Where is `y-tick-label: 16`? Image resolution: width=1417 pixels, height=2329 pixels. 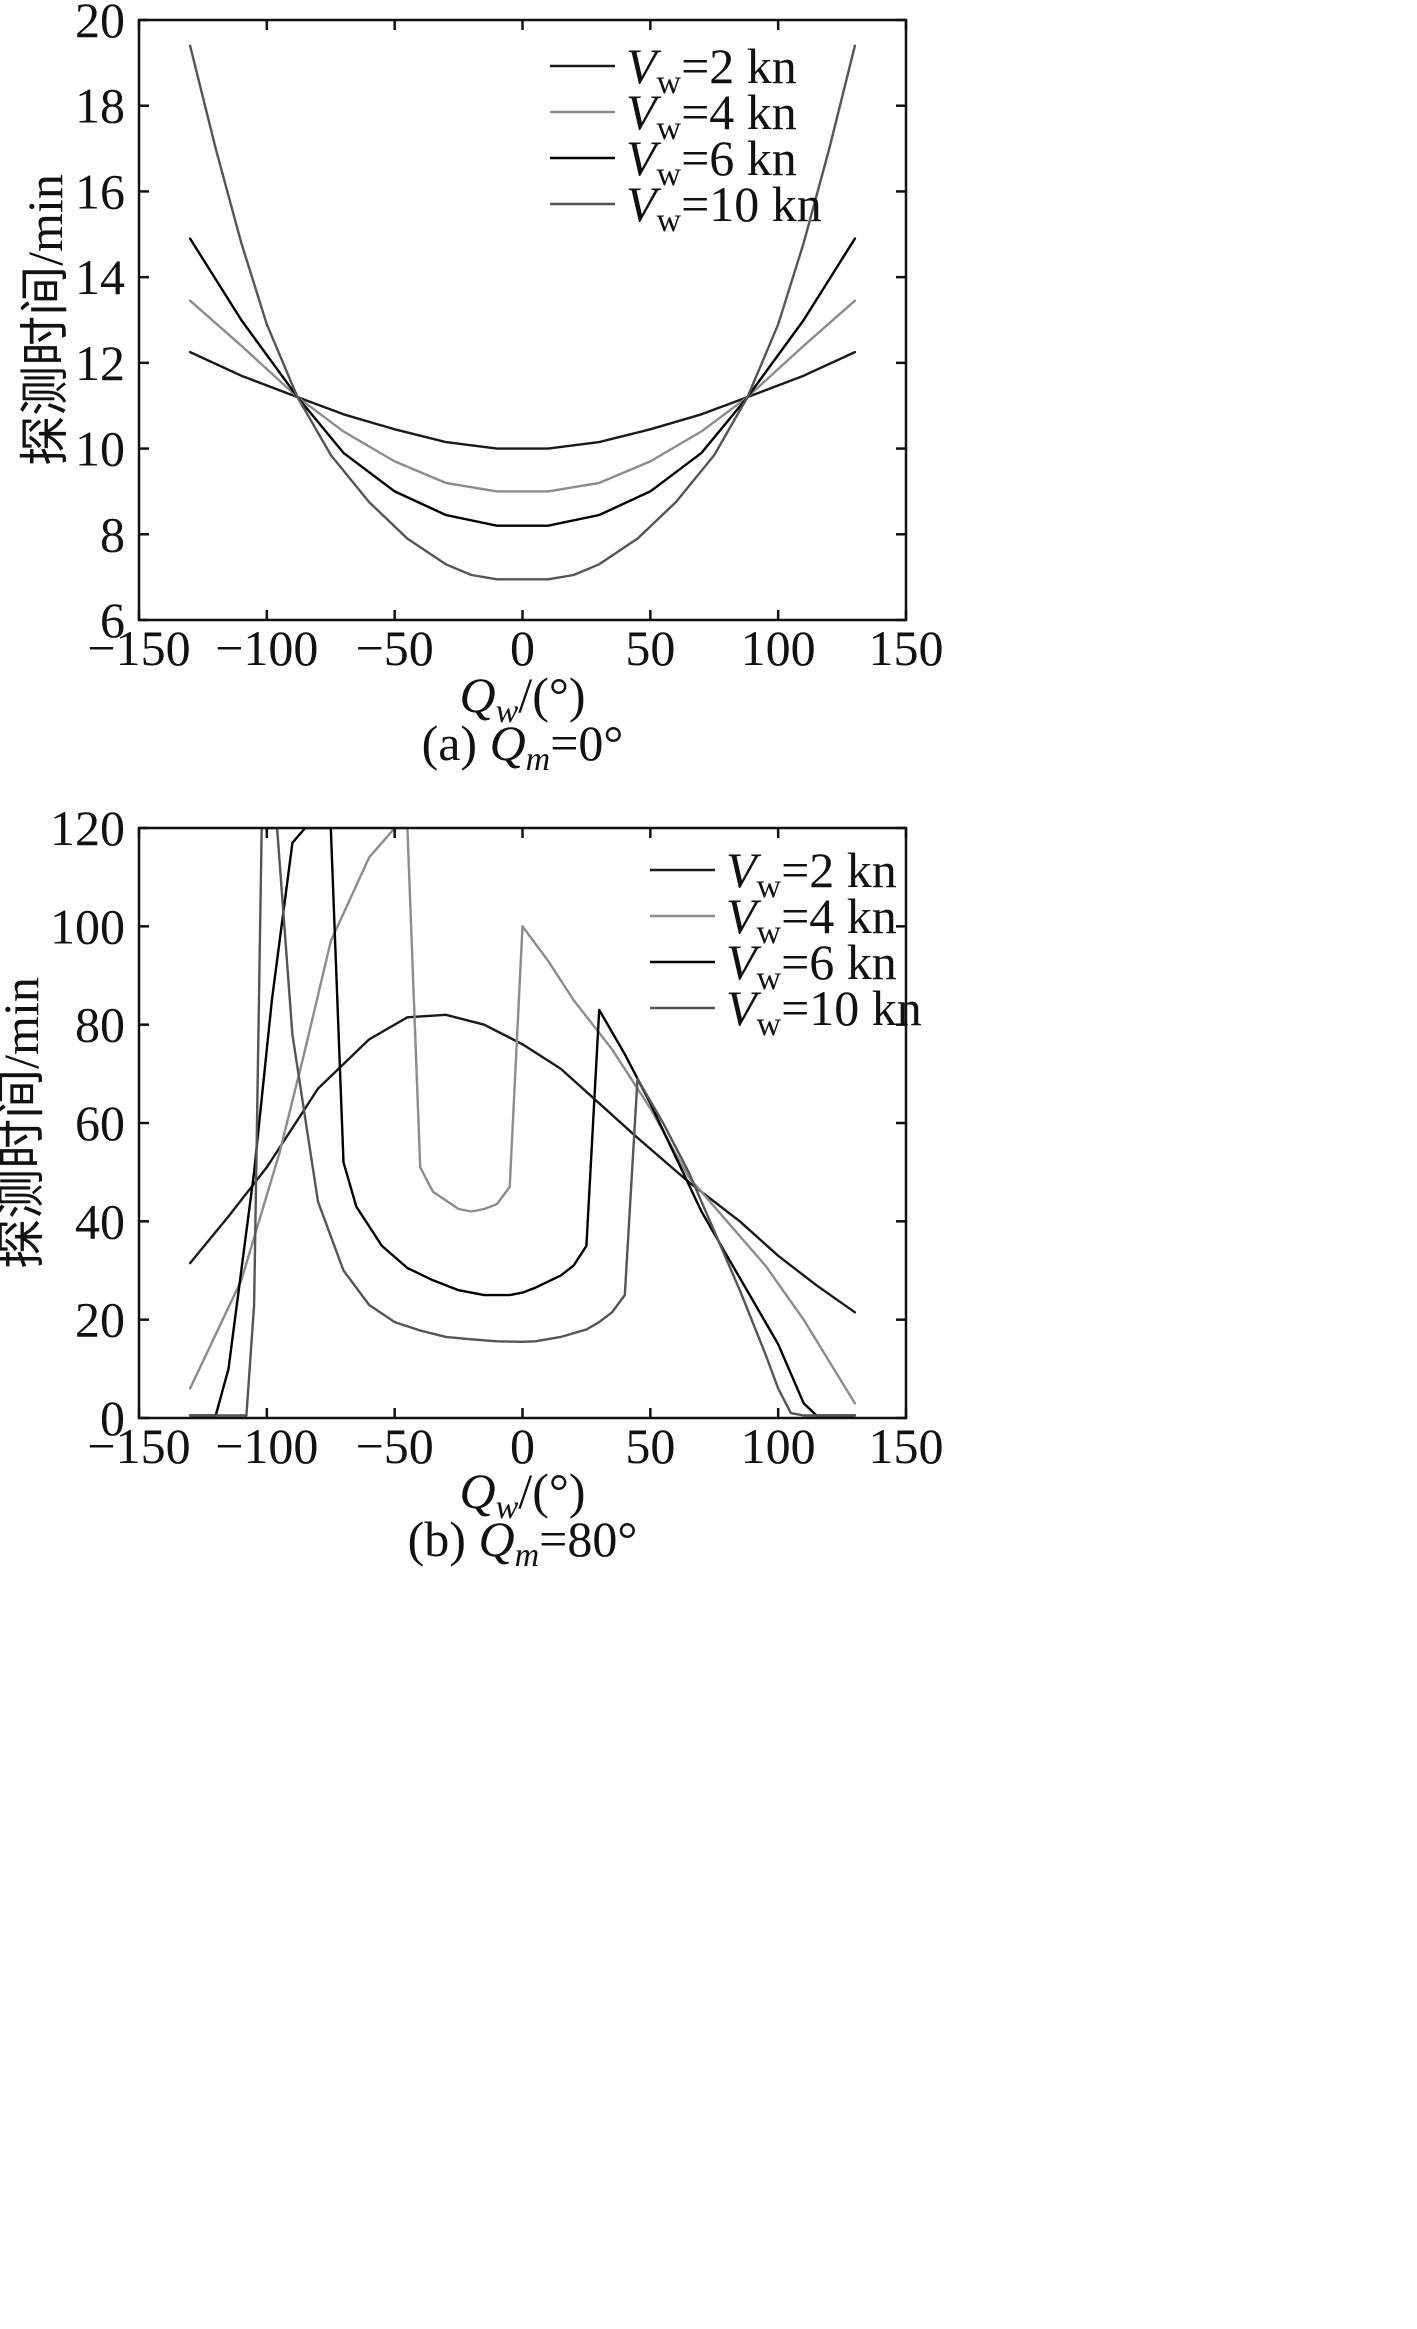 y-tick-label: 16 is located at coordinates (100, 191).